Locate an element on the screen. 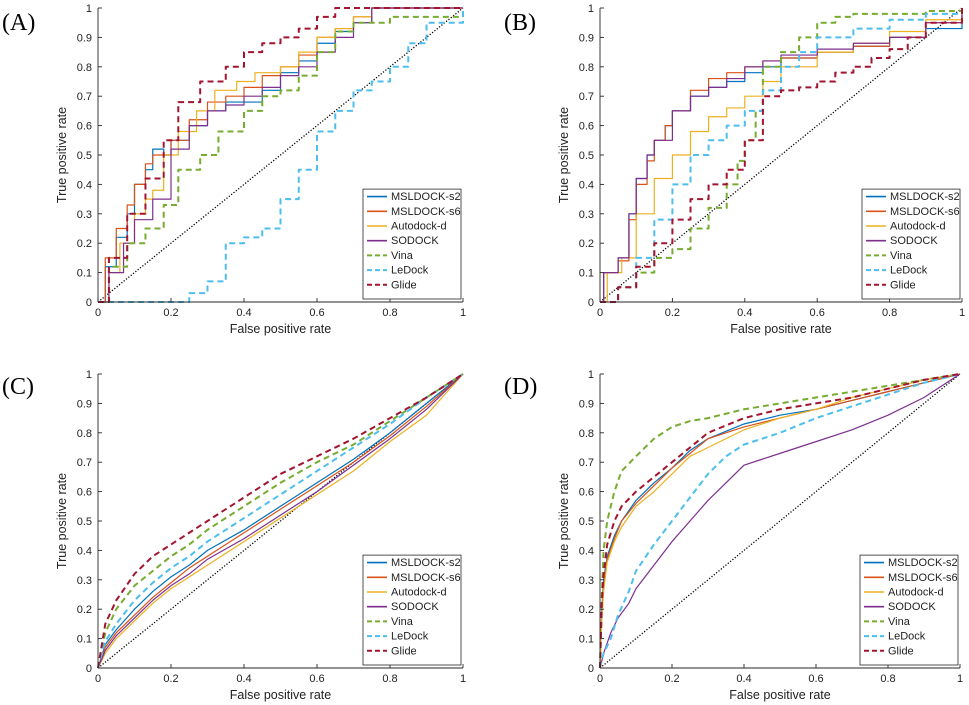 The height and width of the screenshot is (705, 969). panel-label: (B) is located at coordinates (520, 23).